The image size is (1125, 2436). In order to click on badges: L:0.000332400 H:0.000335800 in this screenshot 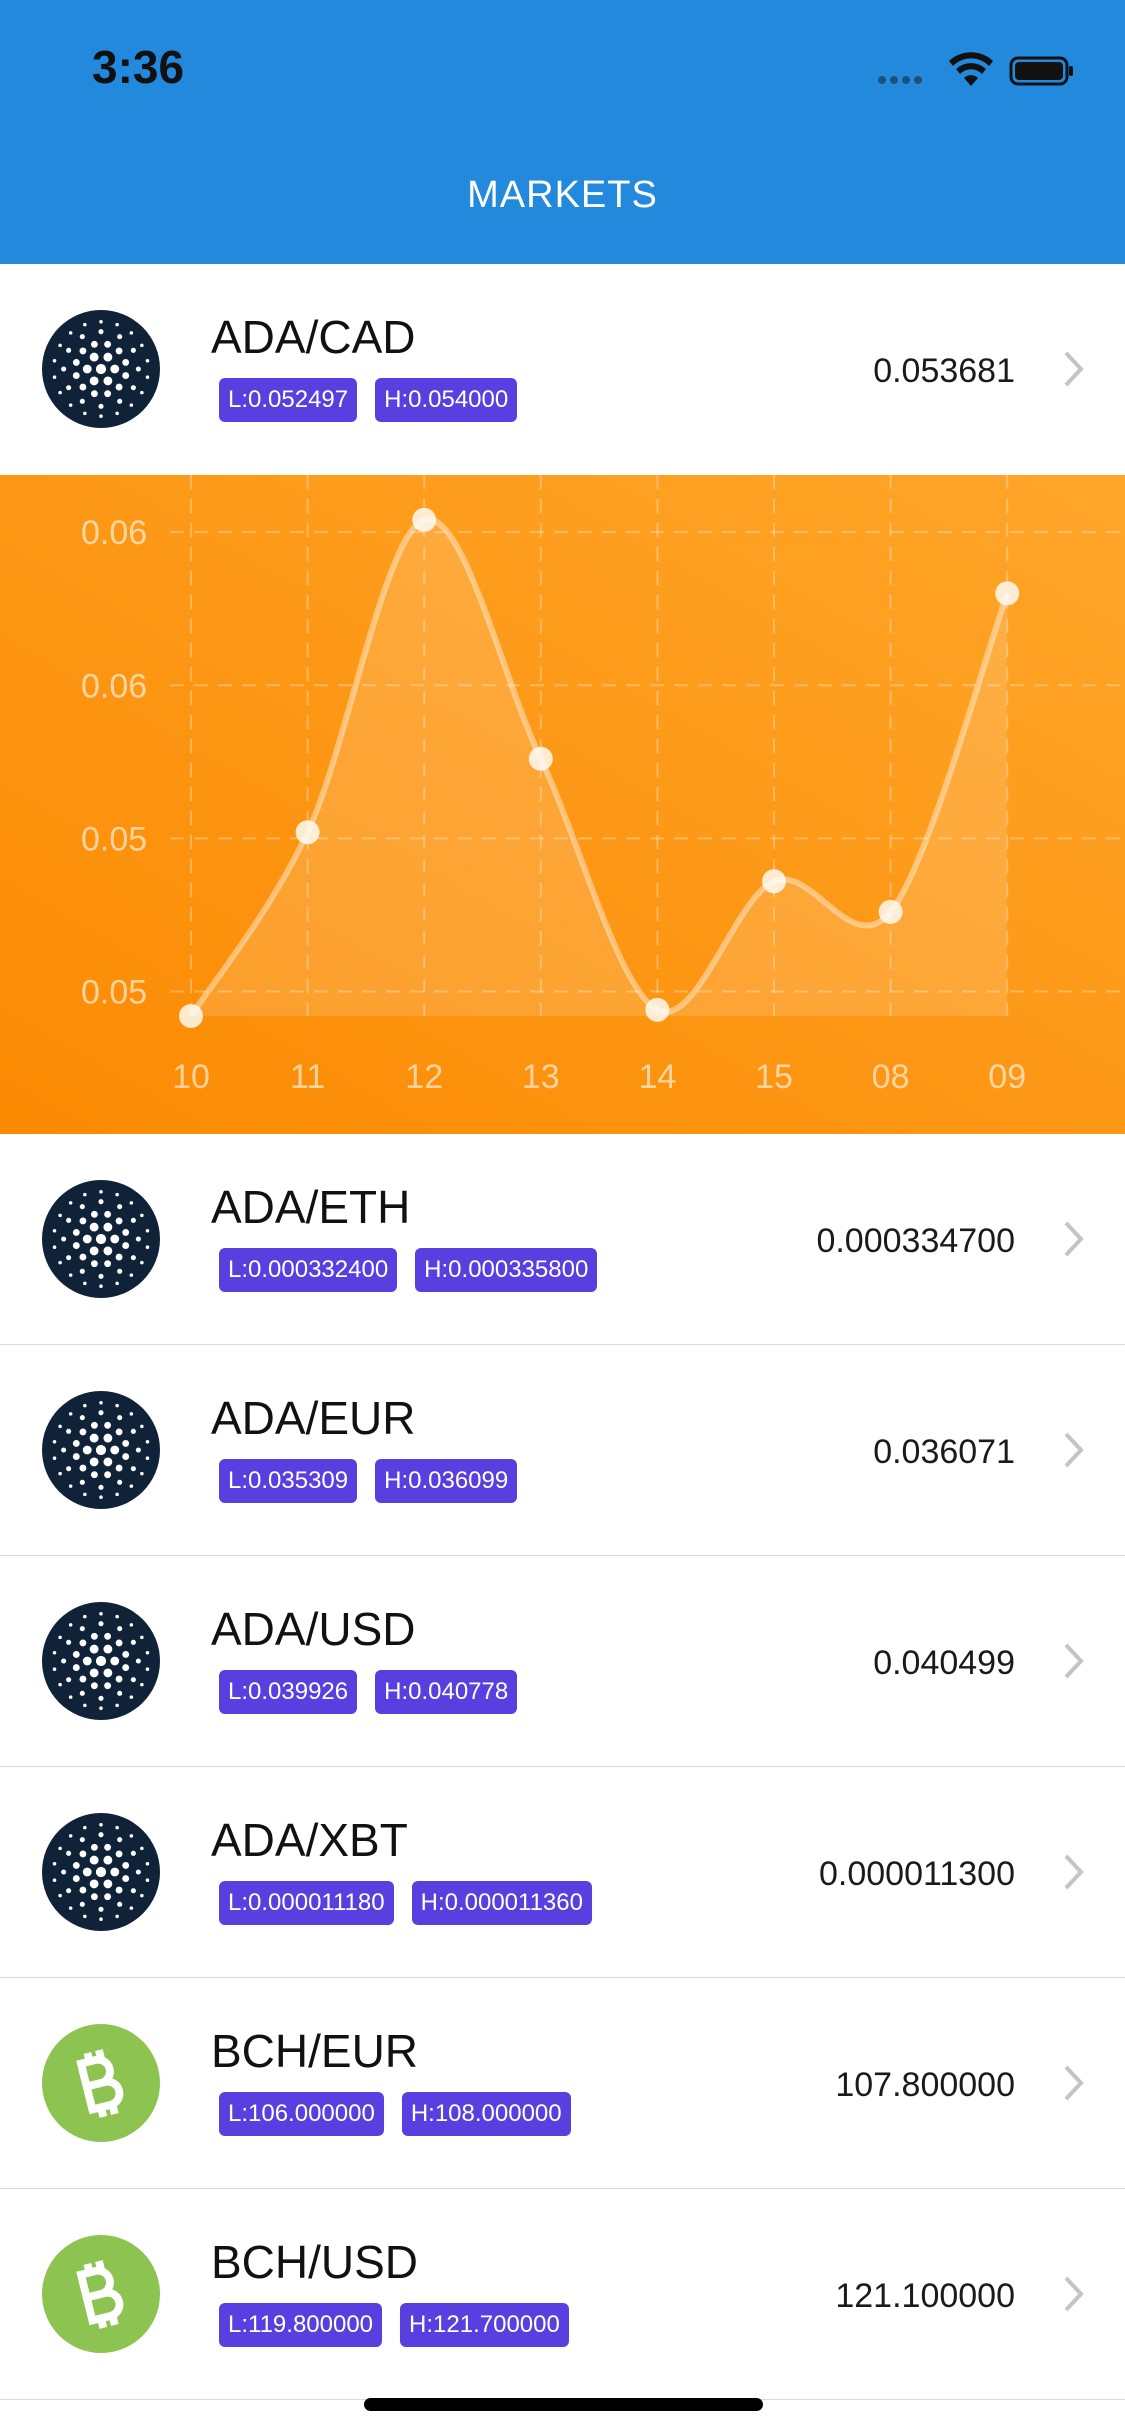, I will do `click(408, 1270)`.